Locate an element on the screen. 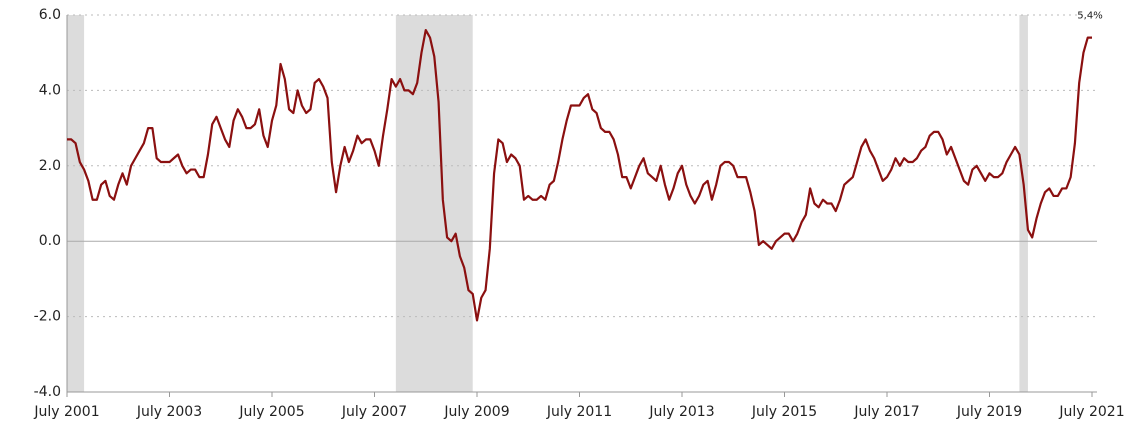 This screenshot has height=431, width=1139. x-tick-label: July 2007 is located at coordinates (374, 412).